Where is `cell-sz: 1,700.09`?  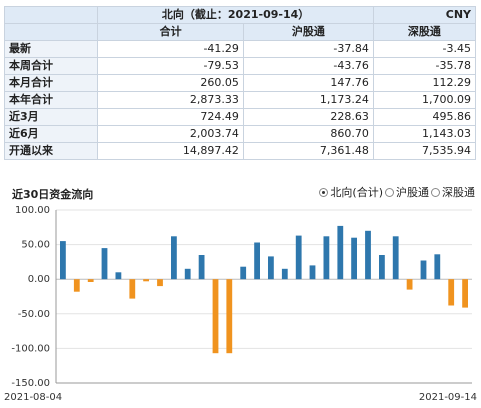 cell-sz: 1,700.09 is located at coordinates (424, 100).